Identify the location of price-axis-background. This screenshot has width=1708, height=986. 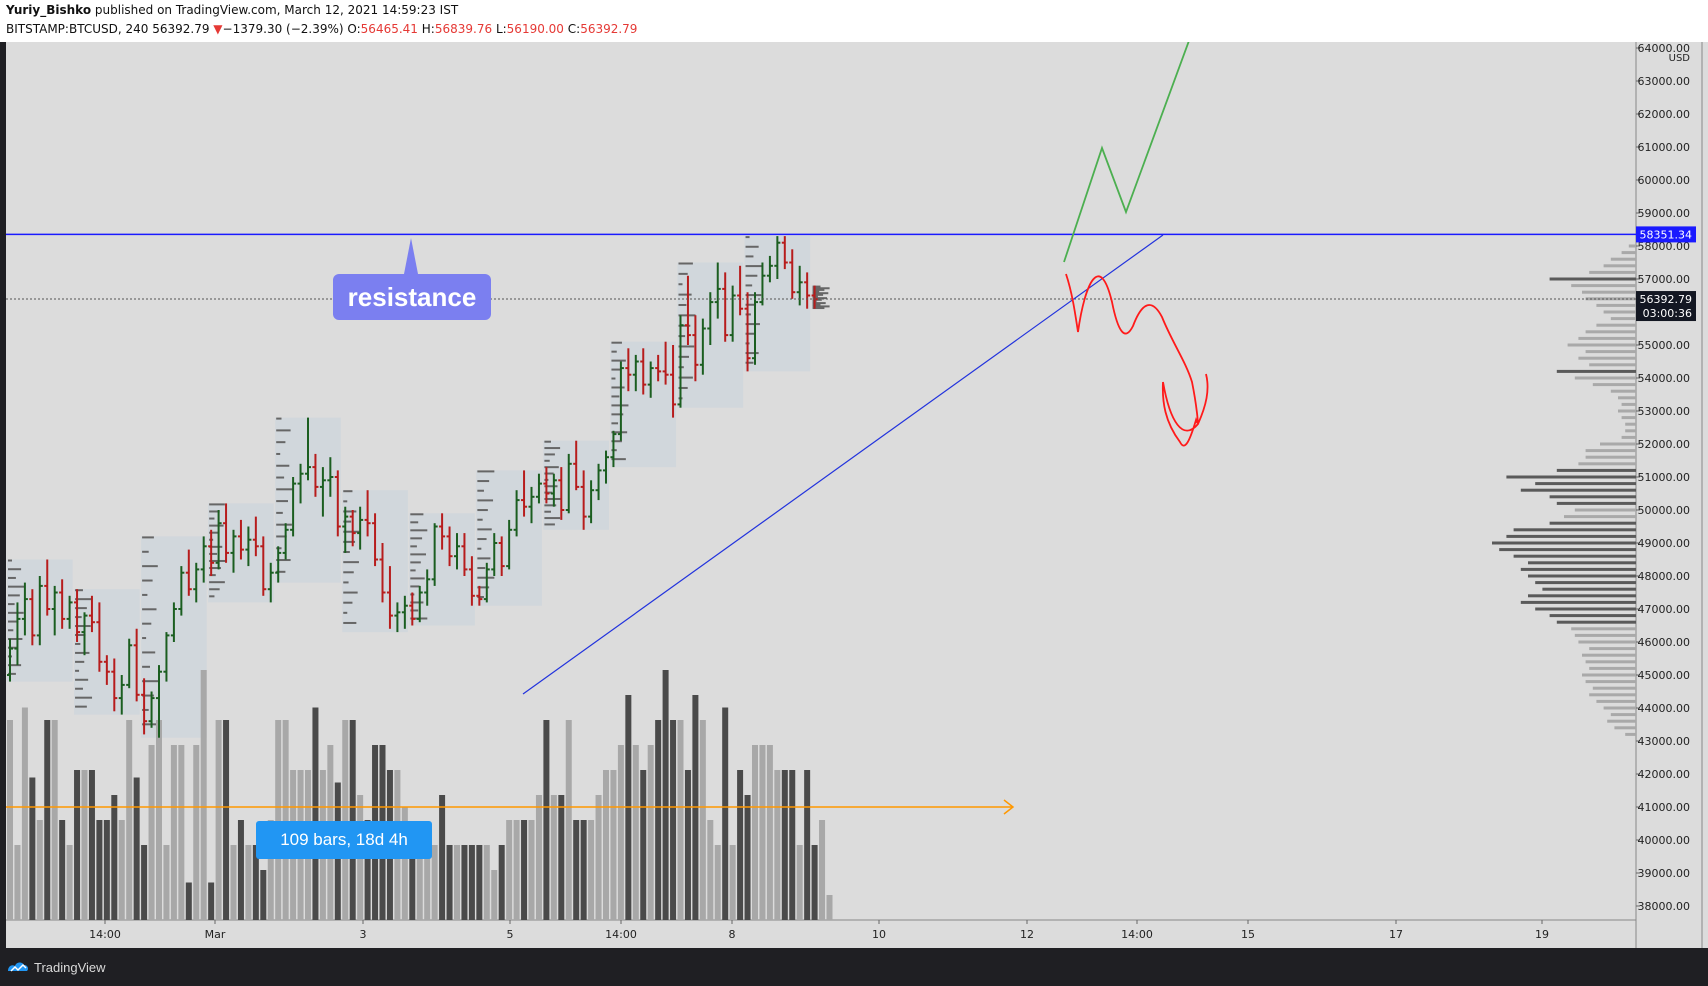
(1672, 495).